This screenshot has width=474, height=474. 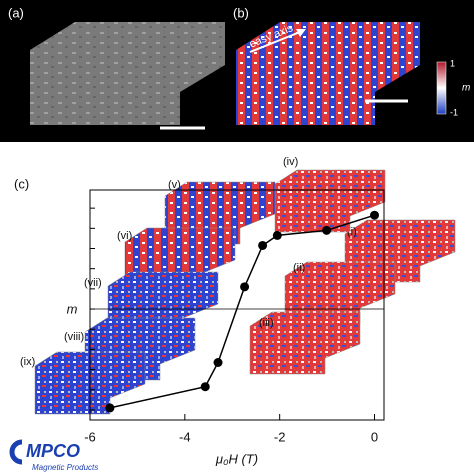 I want to click on panel-label: (b), so click(x=241, y=12).